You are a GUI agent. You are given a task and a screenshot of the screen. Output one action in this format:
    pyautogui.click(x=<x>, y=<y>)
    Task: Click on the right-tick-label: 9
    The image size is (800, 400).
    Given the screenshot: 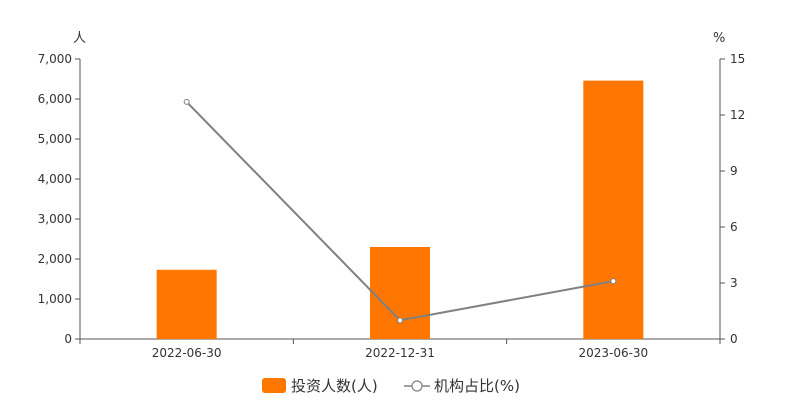 What is the action you would take?
    pyautogui.click(x=734, y=171)
    